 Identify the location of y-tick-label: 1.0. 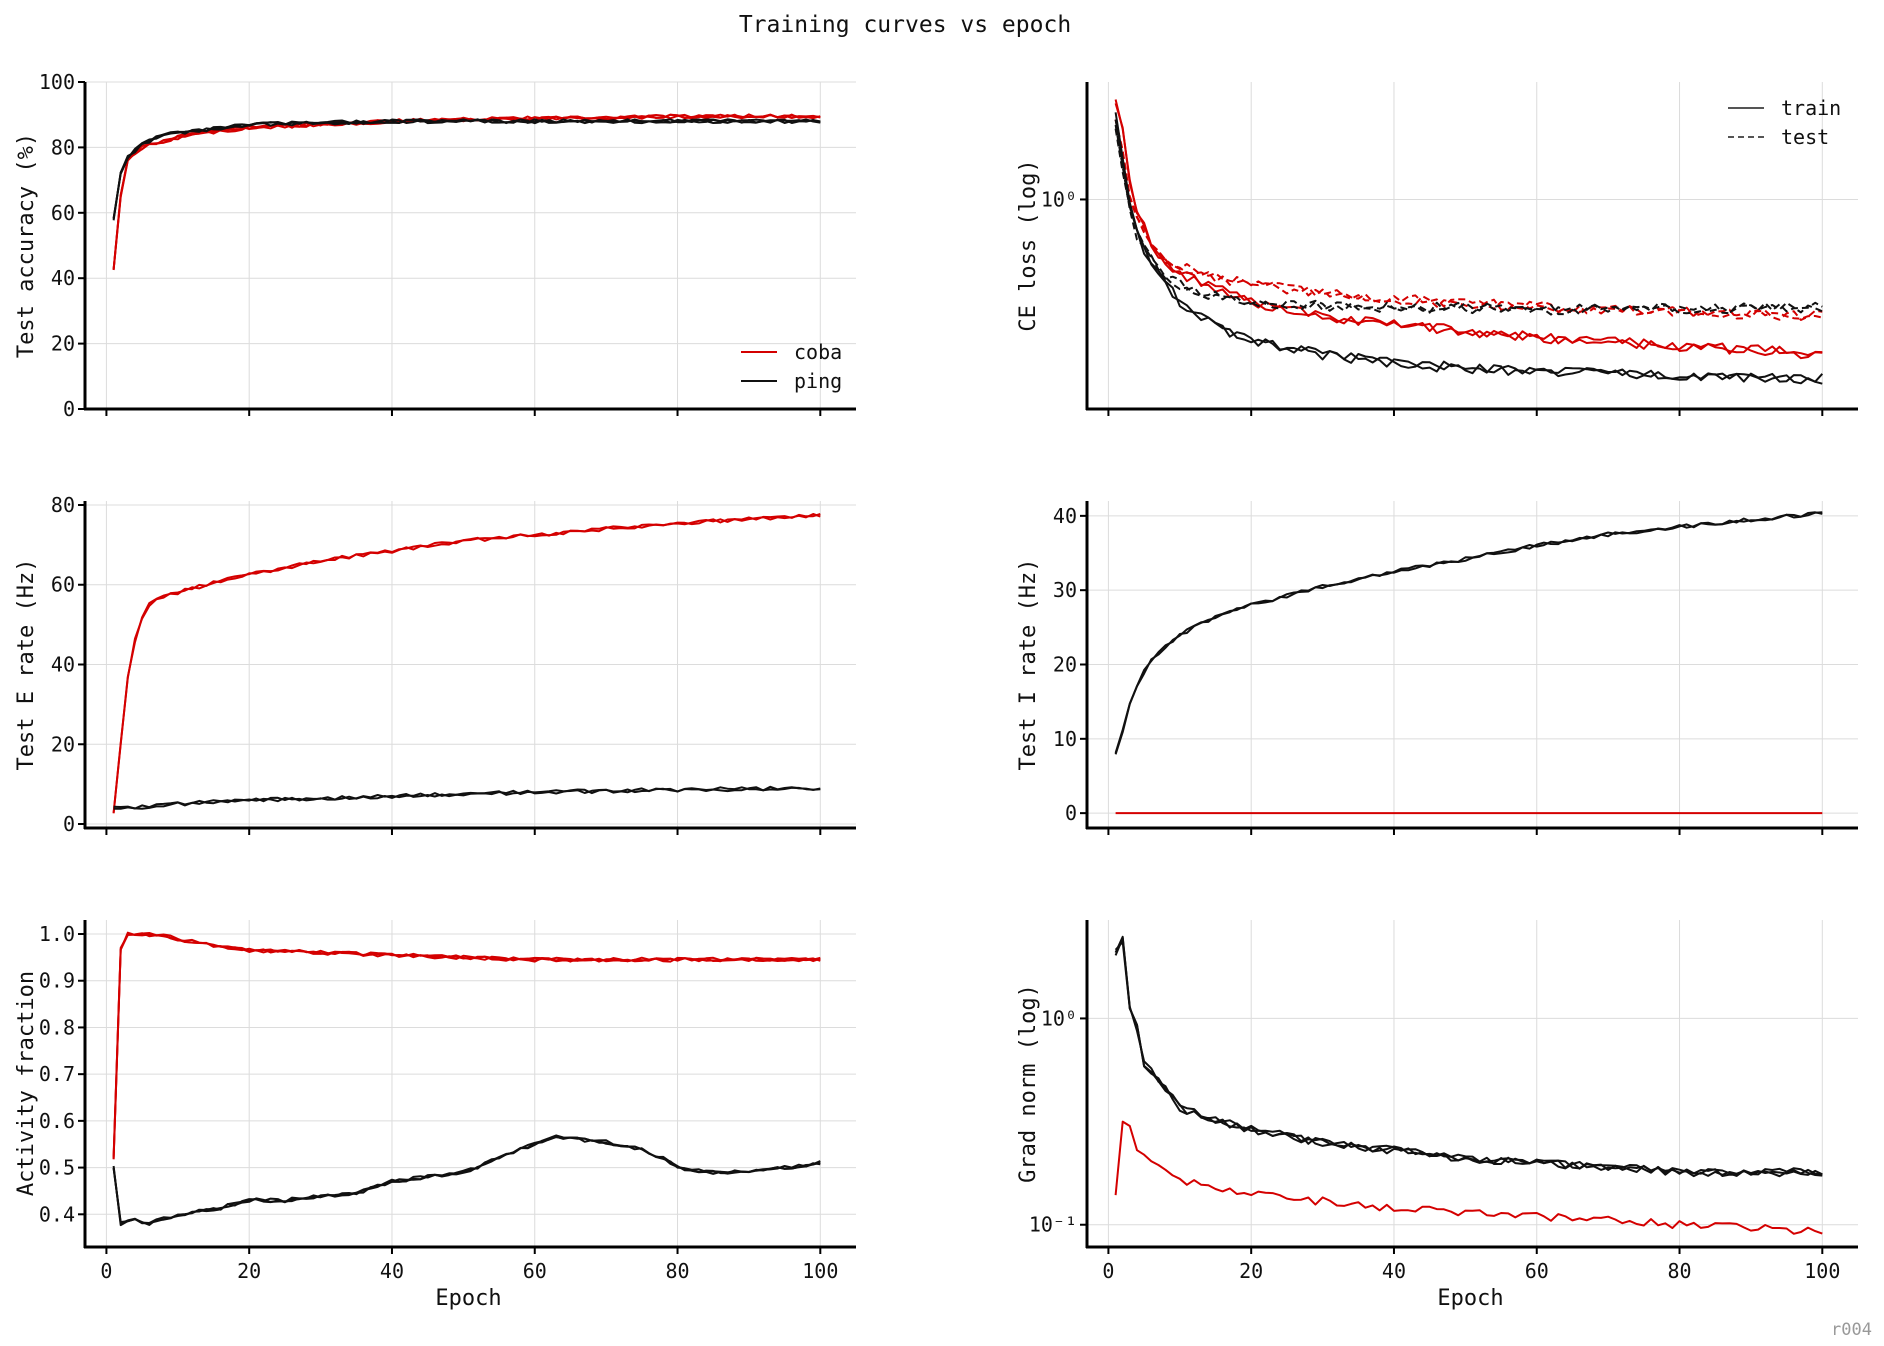
(57, 934).